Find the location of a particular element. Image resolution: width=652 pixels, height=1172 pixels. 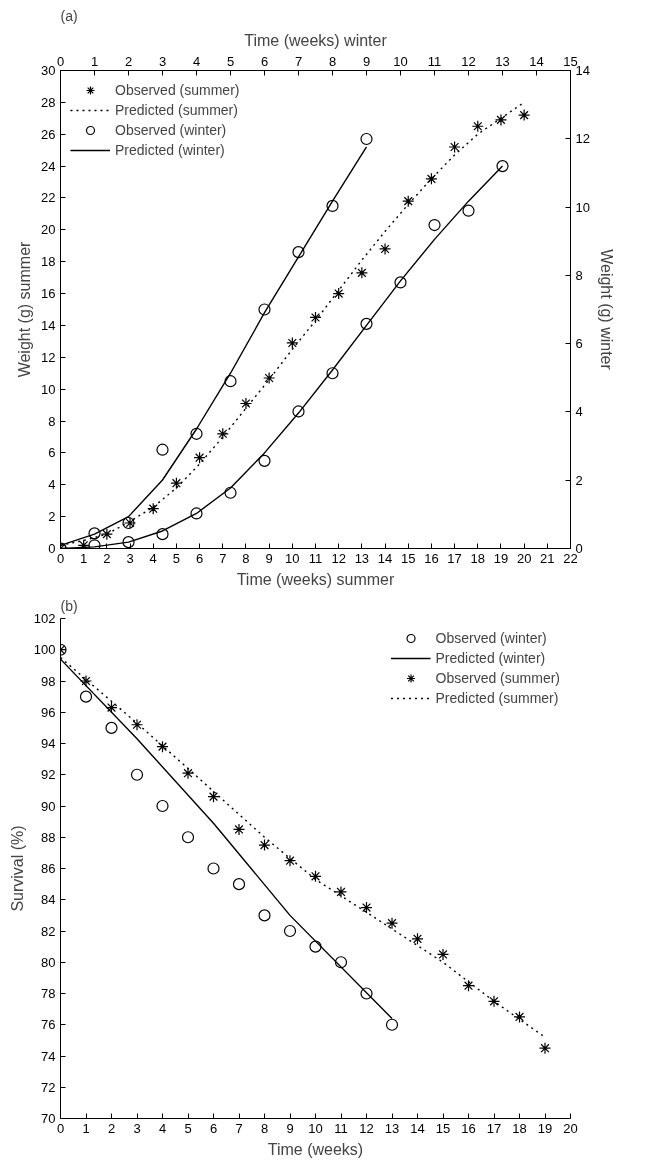

y-tick-label: 18 is located at coordinates (48, 262).